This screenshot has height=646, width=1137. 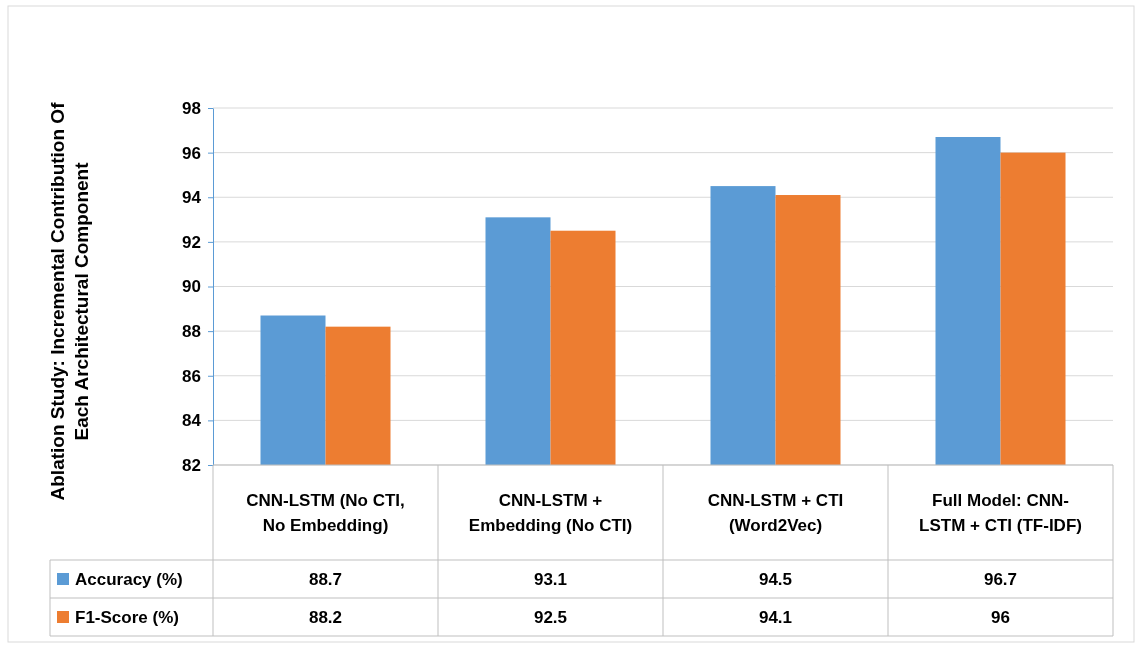 I want to click on y-tick-label: 84, so click(x=192, y=421).